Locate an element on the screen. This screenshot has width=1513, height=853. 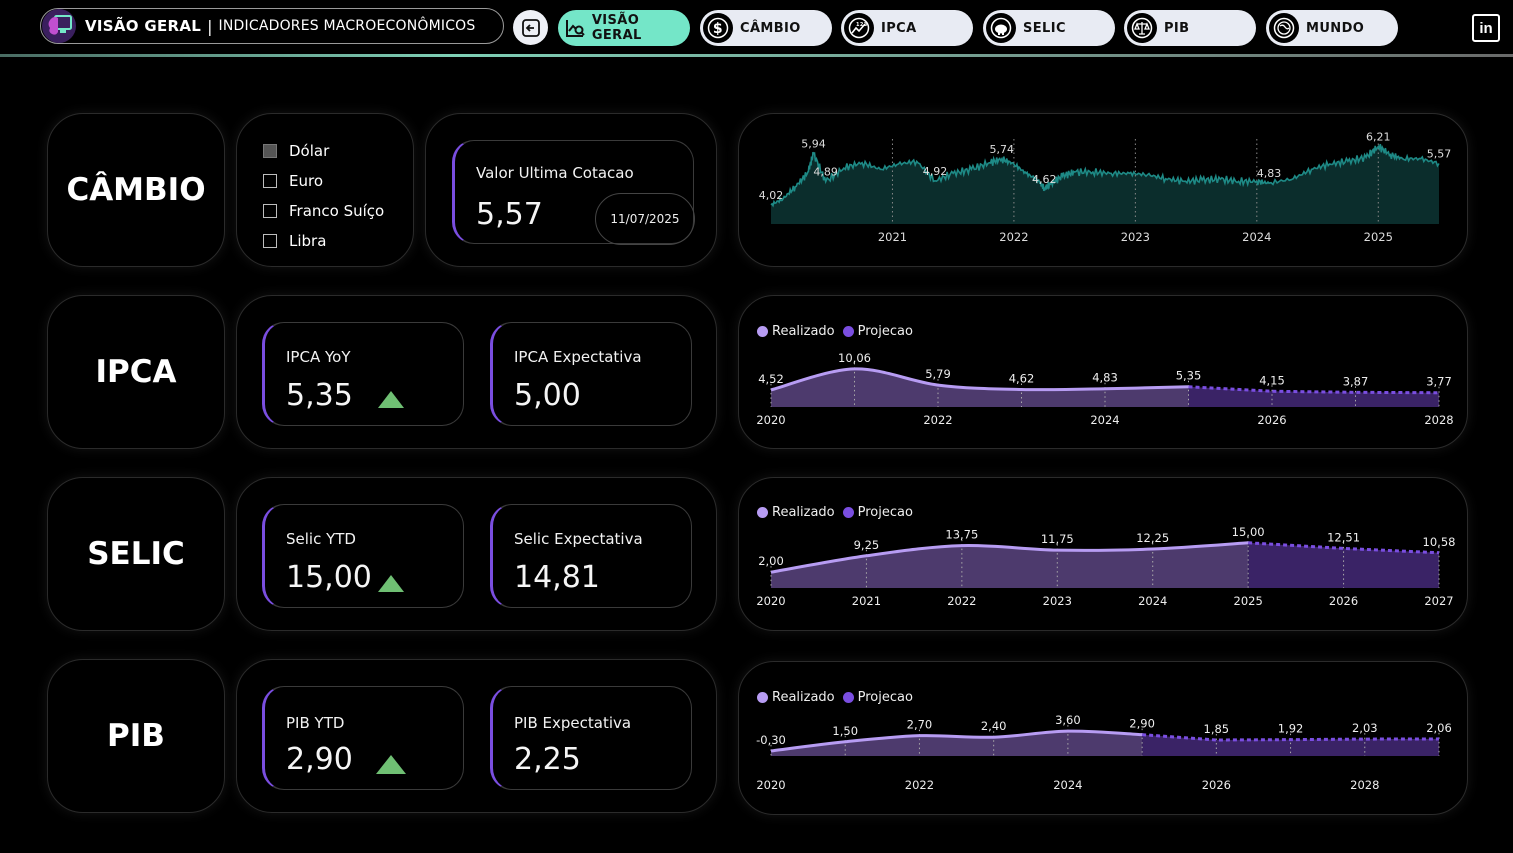
tab-visao-geral: VISÃO GERAL is located at coordinates (624, 28).